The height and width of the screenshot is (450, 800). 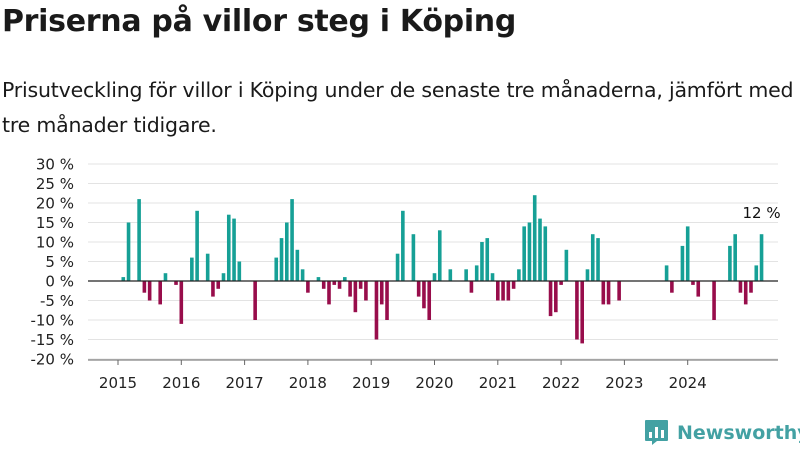 What do you see at coordinates (55, 165) in the screenshot?
I see `y-tick-label: 30 %` at bounding box center [55, 165].